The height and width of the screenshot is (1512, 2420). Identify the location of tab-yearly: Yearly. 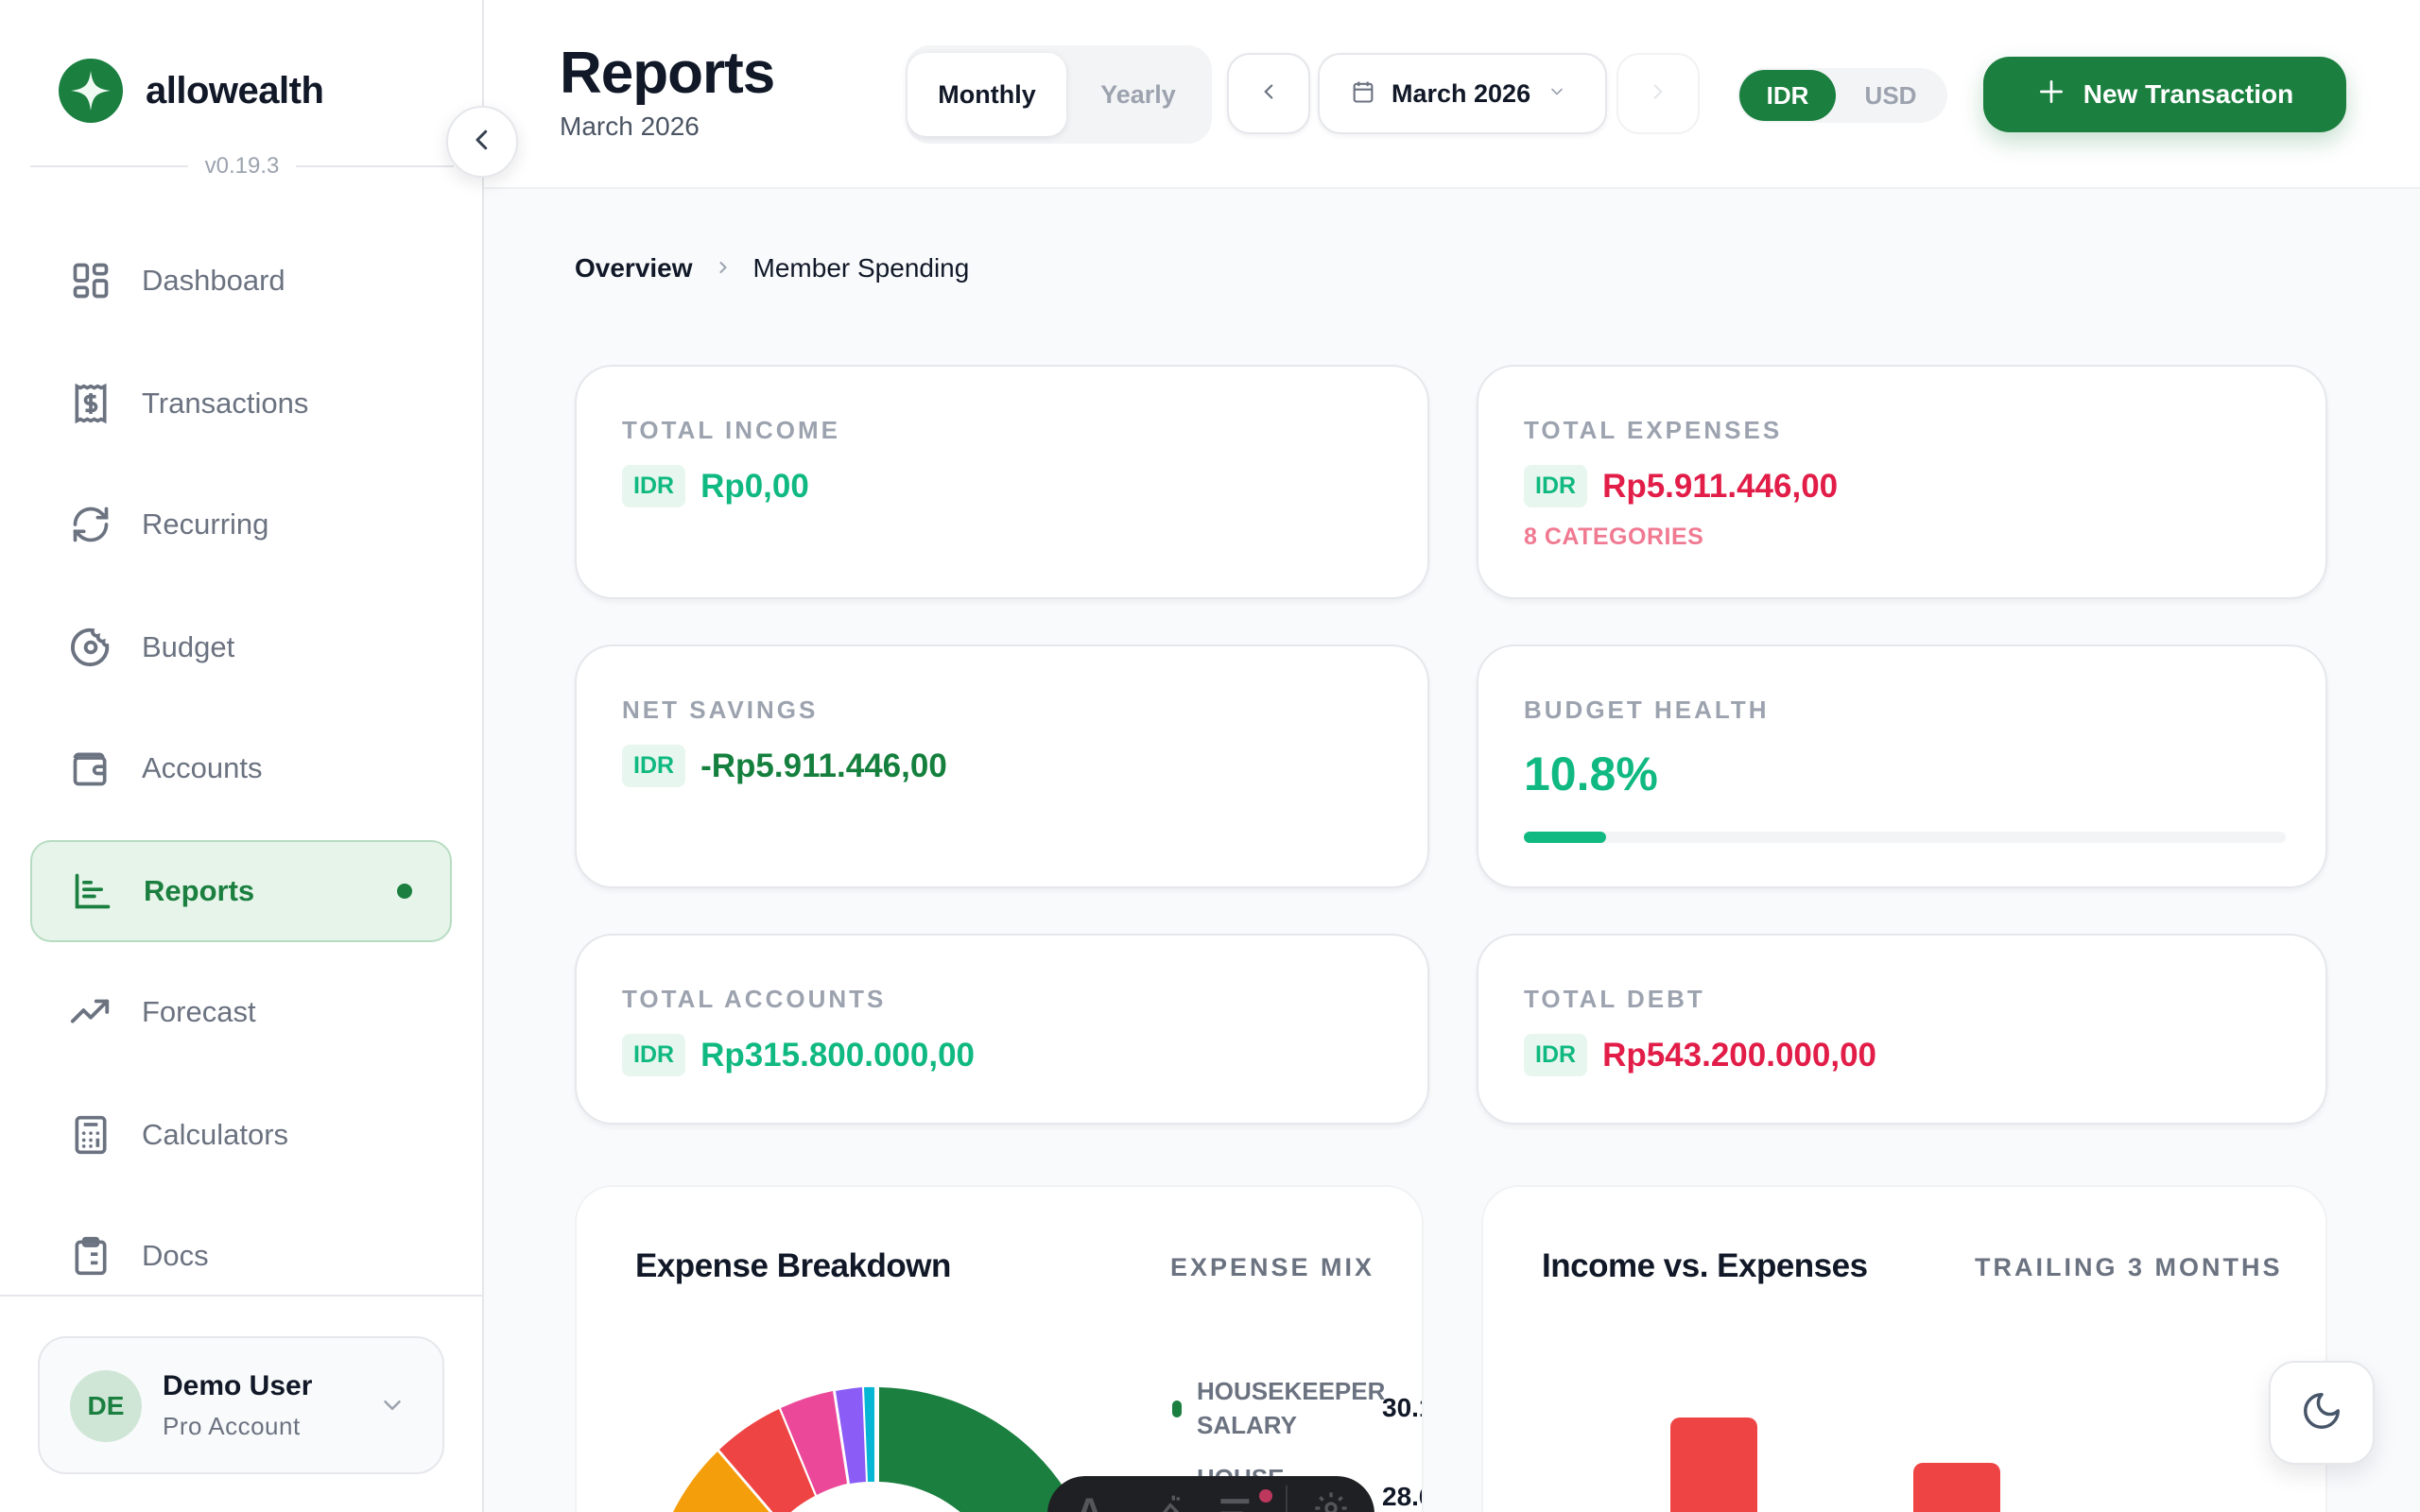
(1138, 94).